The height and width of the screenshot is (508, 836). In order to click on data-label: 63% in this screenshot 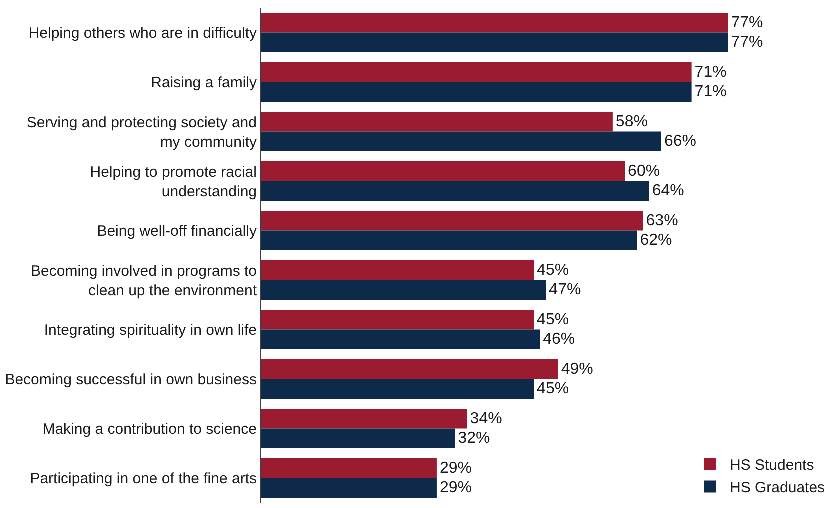, I will do `click(662, 221)`.